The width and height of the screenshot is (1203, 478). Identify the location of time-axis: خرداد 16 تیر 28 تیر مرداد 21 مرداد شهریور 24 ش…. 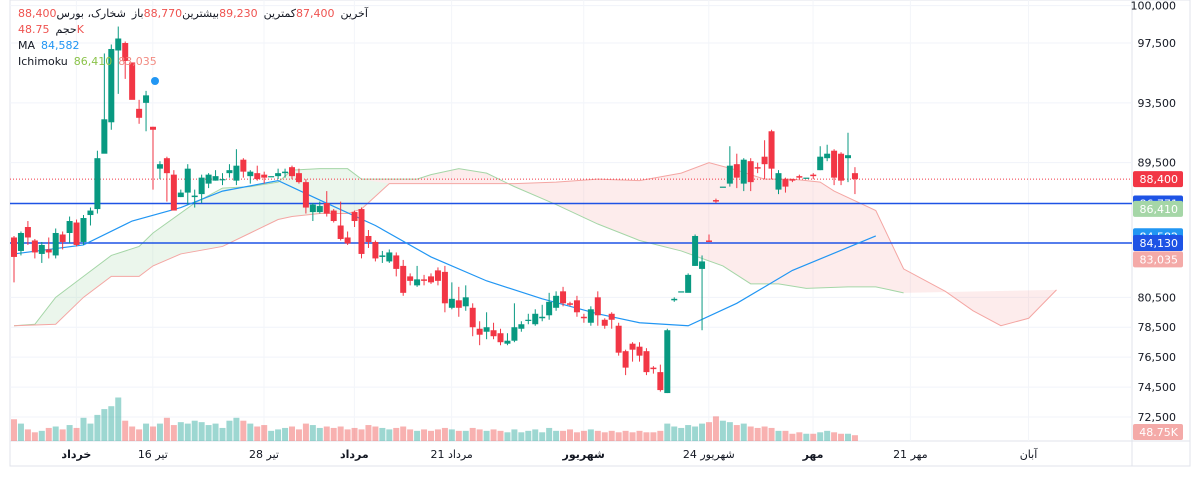
(549, 454).